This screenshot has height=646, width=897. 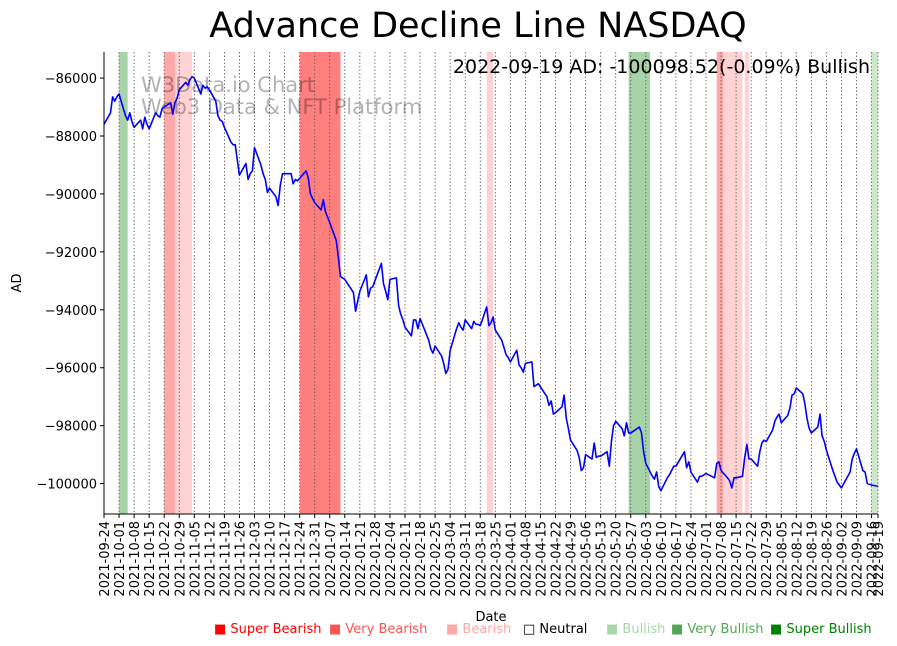 What do you see at coordinates (71, 253) in the screenshot?
I see `y-tick-label: −92000` at bounding box center [71, 253].